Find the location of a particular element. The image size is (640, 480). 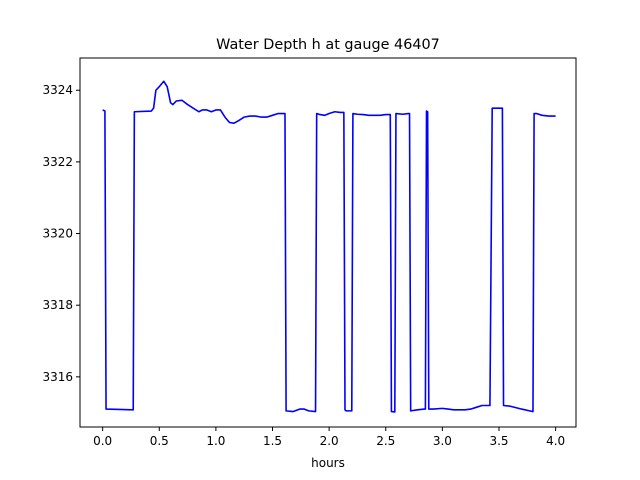

x-tick-label: 3.5 is located at coordinates (498, 441).